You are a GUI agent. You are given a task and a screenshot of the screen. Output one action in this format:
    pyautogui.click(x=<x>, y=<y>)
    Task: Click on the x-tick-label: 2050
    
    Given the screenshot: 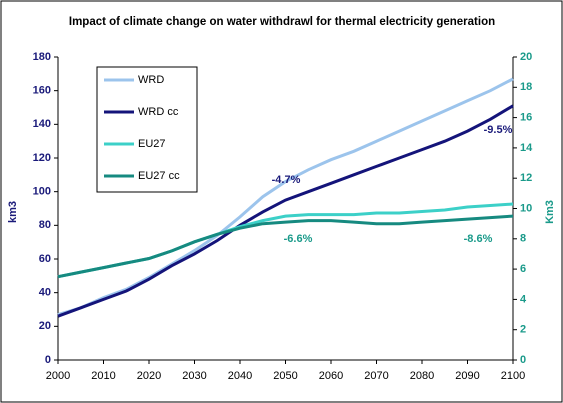 What is the action you would take?
    pyautogui.click(x=285, y=376)
    